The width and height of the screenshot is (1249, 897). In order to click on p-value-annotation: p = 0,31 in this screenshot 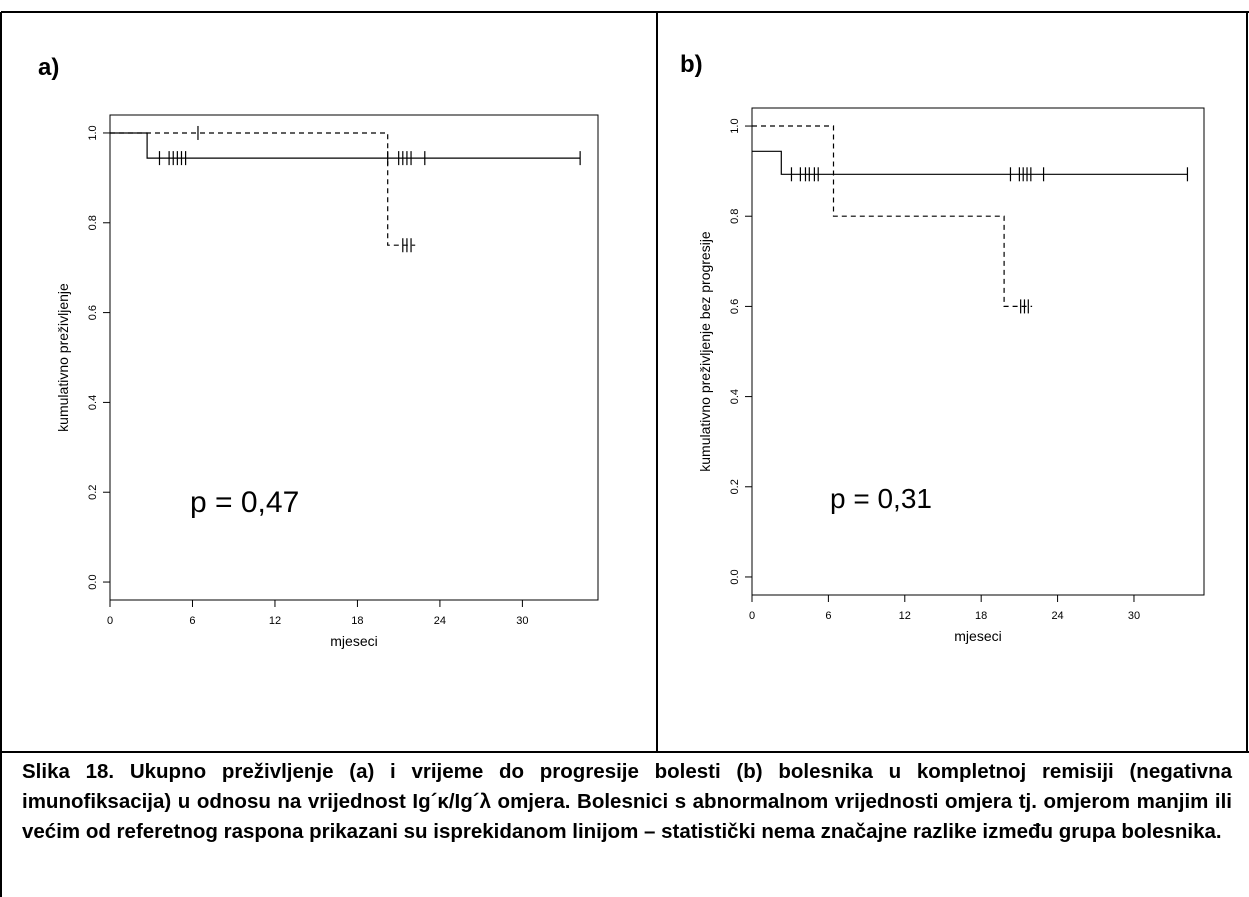, I will do `click(881, 498)`.